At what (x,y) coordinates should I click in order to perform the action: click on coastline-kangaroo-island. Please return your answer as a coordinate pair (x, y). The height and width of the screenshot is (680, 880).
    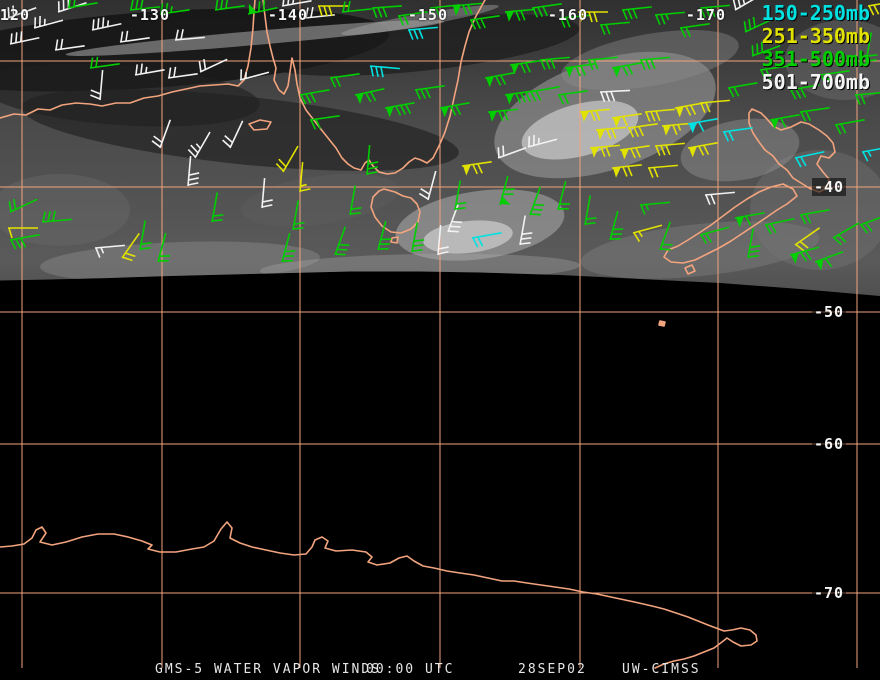
    Looking at the image, I should click on (260, 125).